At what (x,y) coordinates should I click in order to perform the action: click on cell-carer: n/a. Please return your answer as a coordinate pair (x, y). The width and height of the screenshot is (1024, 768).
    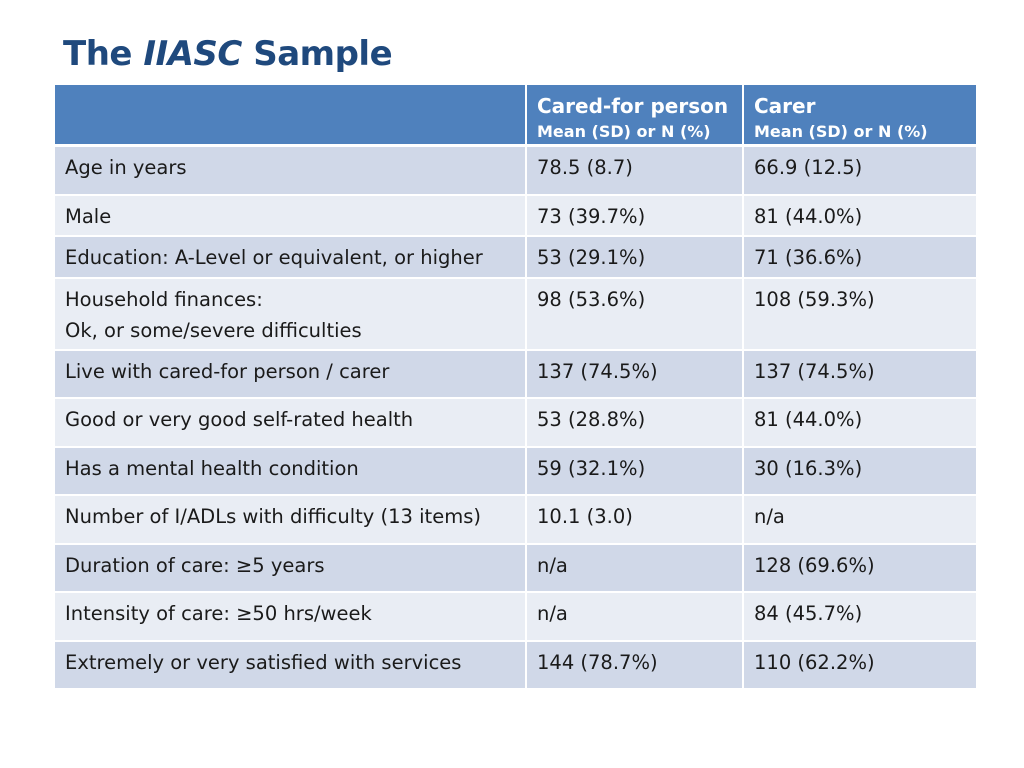
    Looking at the image, I should click on (860, 520).